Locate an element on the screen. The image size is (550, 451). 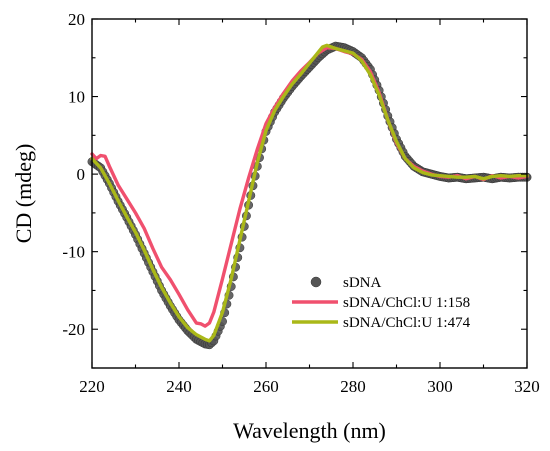
x-tick-label: 240 is located at coordinates (179, 386).